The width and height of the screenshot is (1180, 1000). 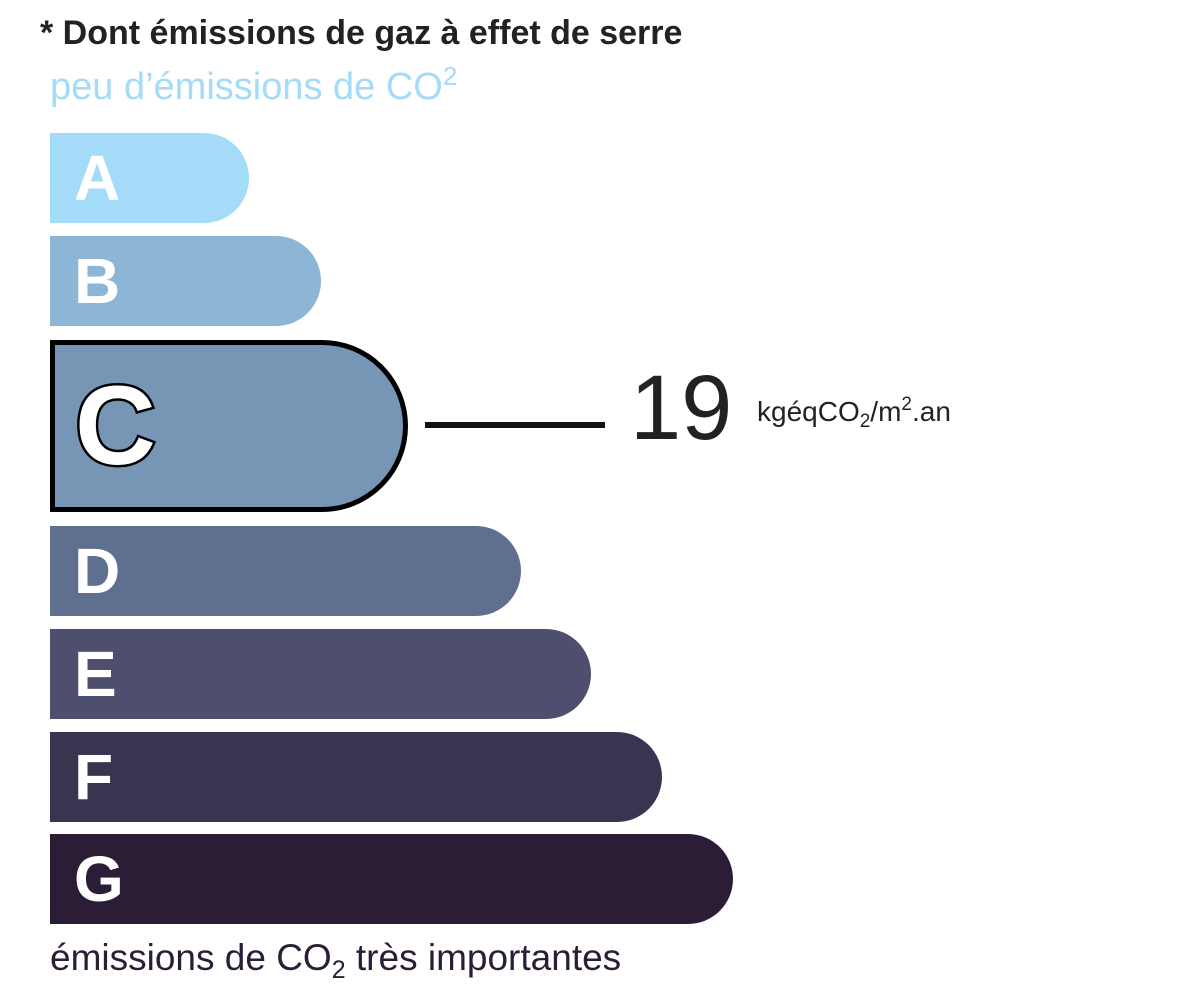 What do you see at coordinates (94, 777) in the screenshot?
I see `class-letter-f: F` at bounding box center [94, 777].